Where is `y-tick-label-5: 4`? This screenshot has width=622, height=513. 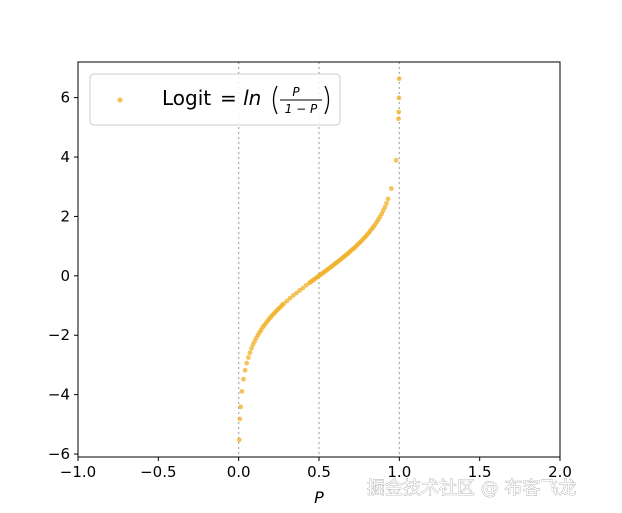
y-tick-label-5: 4 is located at coordinates (65, 157).